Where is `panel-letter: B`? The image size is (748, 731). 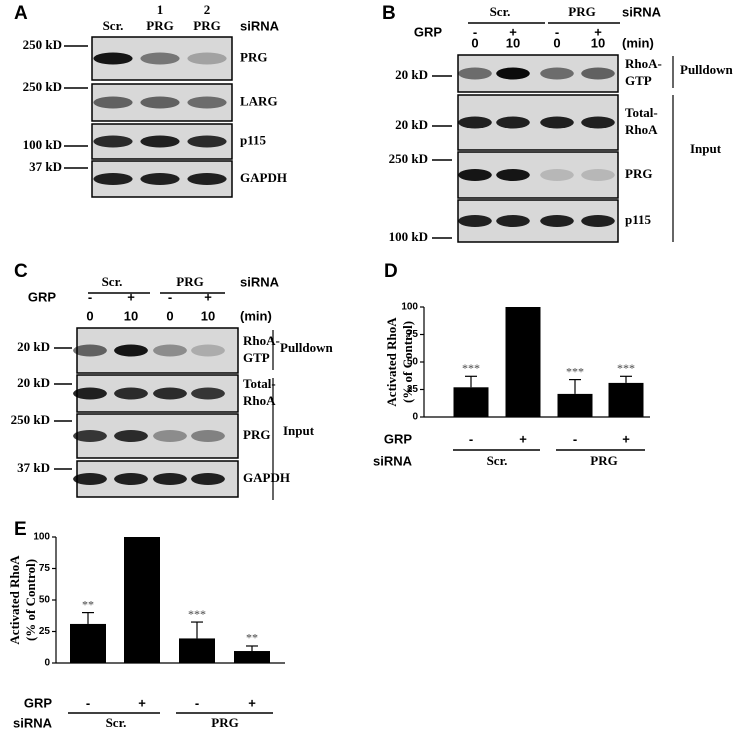
panel-letter: B is located at coordinates (389, 13).